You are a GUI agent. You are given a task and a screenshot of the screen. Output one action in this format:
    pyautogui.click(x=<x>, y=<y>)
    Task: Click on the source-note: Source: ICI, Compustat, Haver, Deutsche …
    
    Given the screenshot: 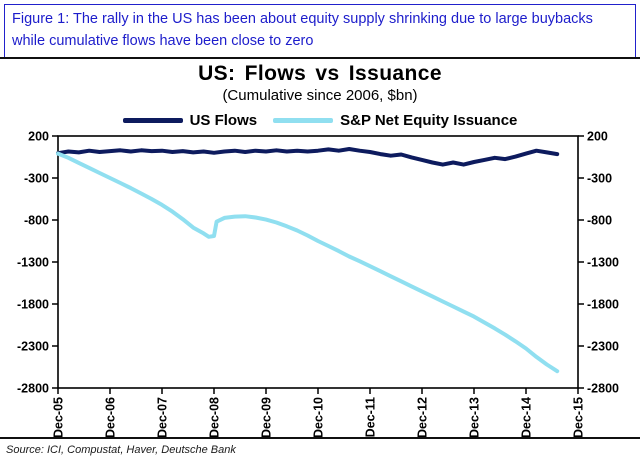 What is the action you would take?
    pyautogui.click(x=121, y=450)
    